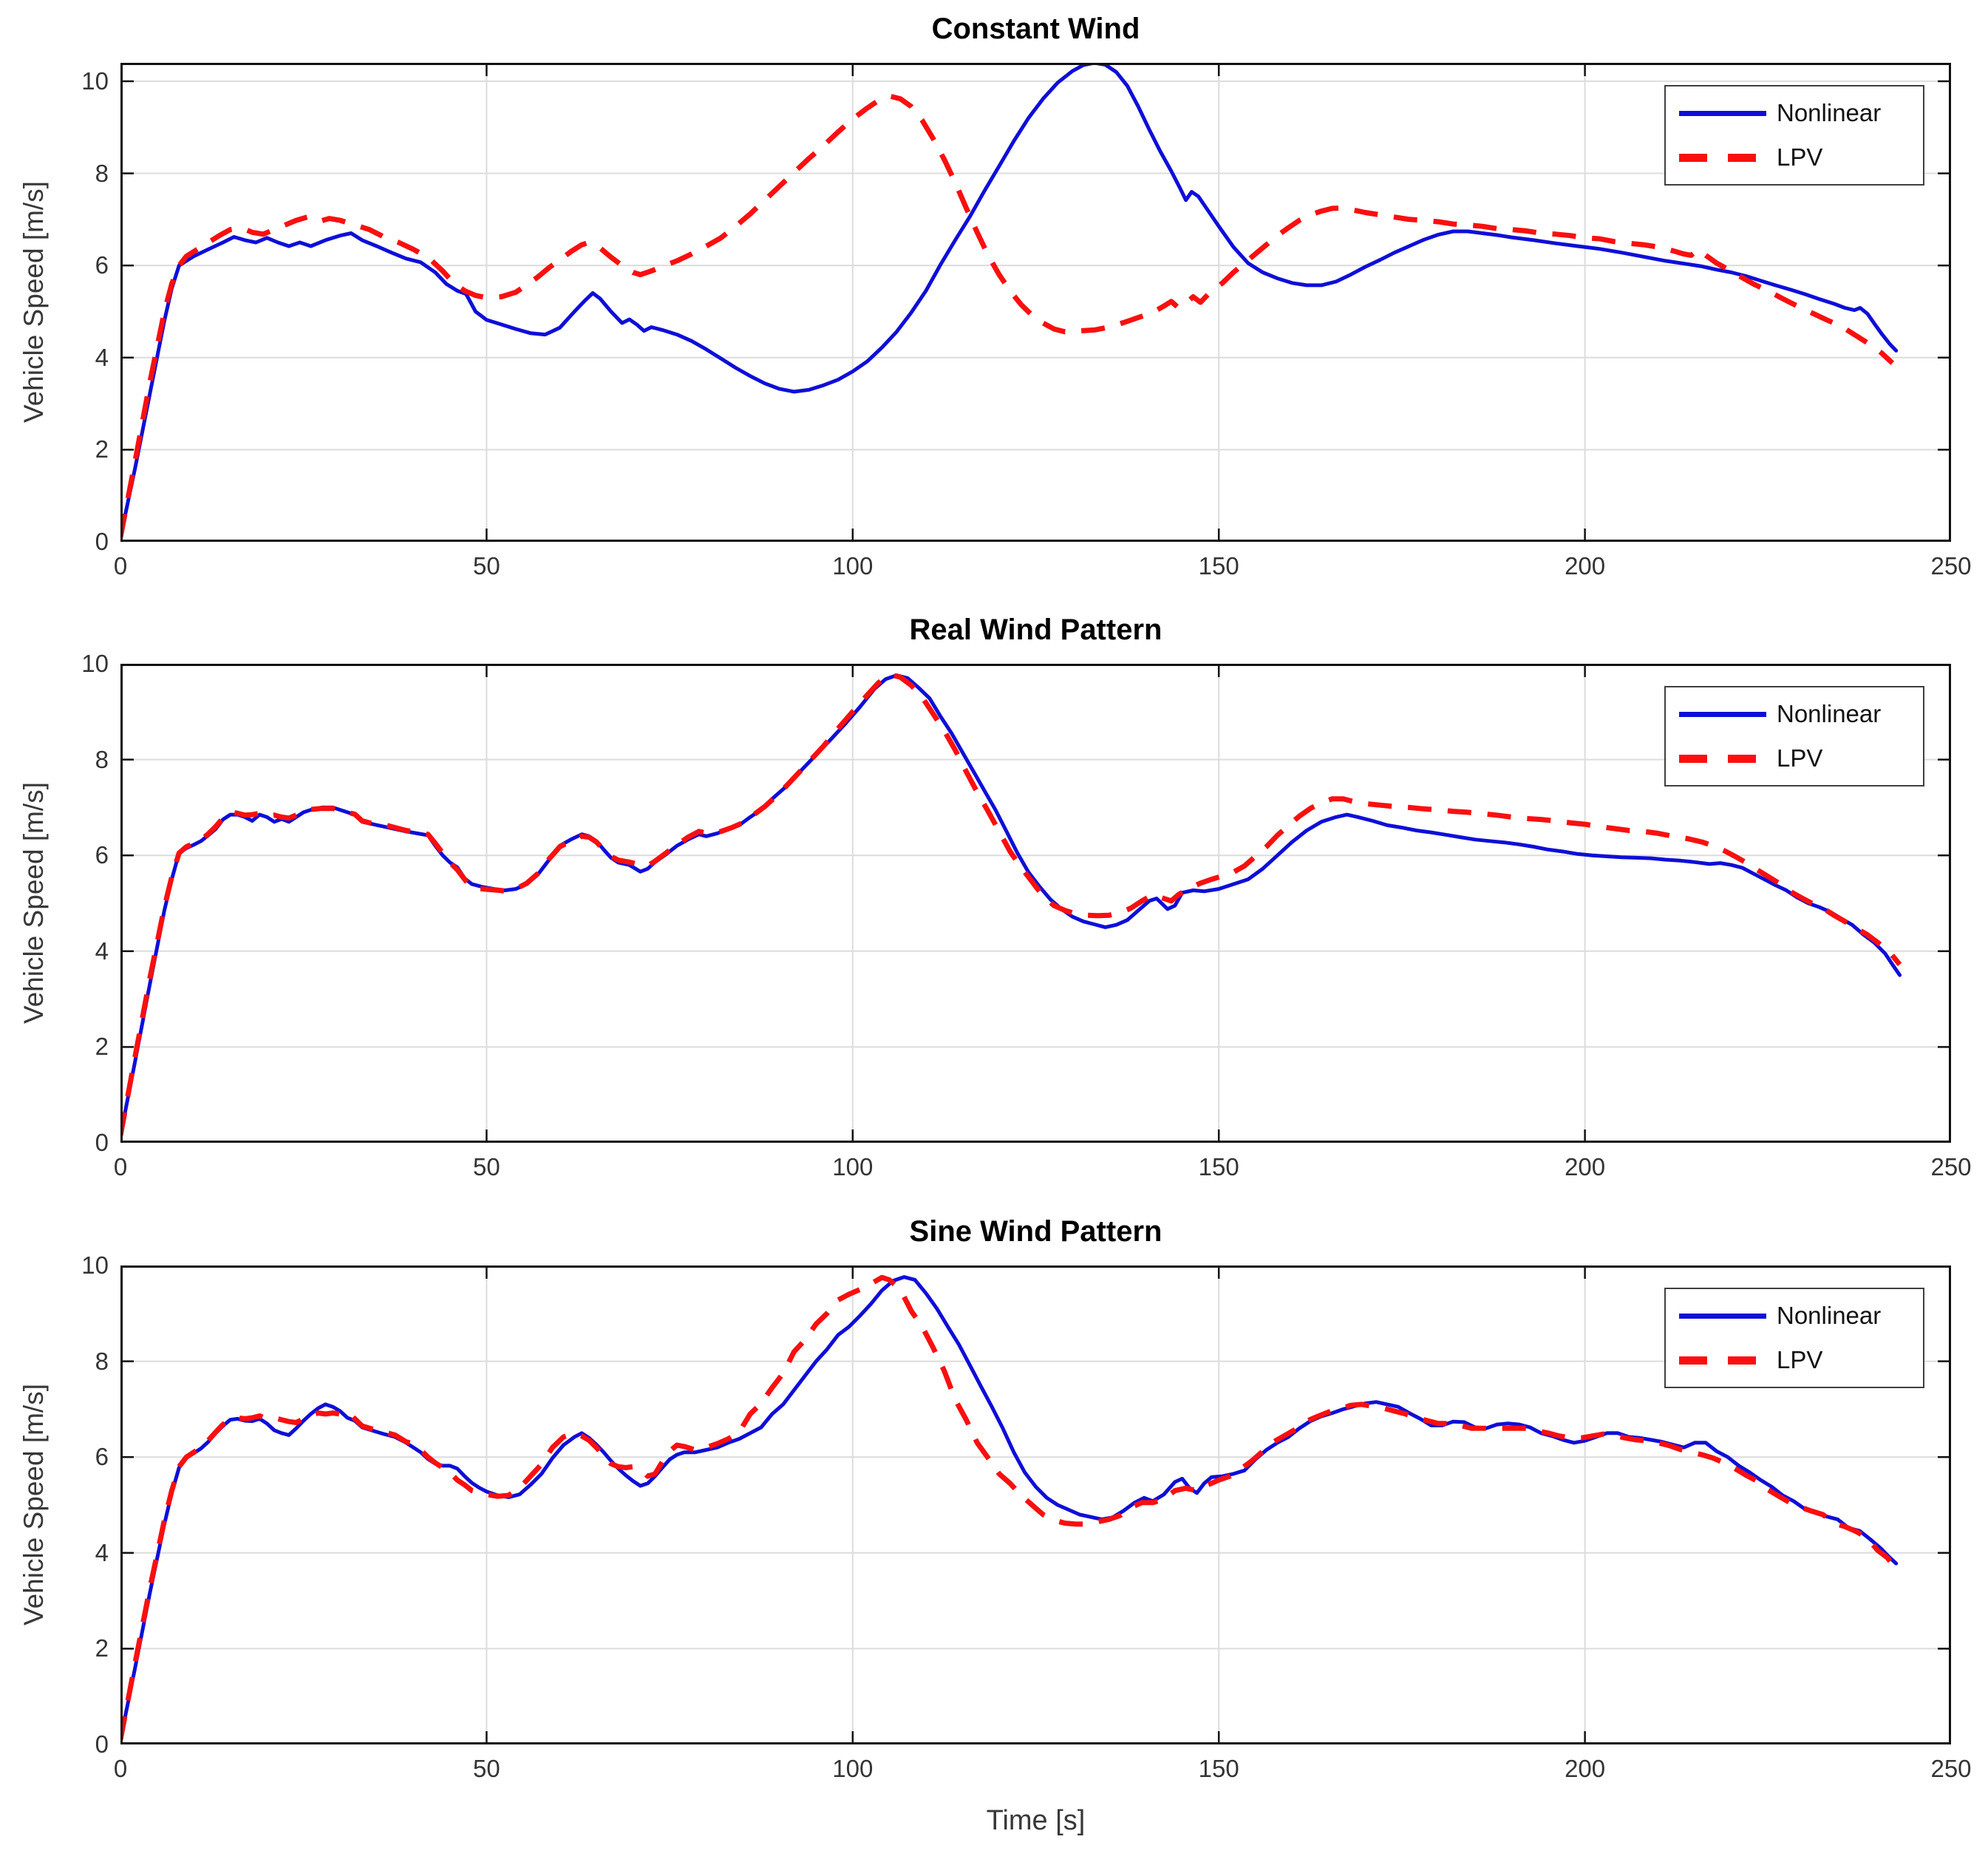  I want to click on plot-title: Real Wind Pattern, so click(1035, 630).